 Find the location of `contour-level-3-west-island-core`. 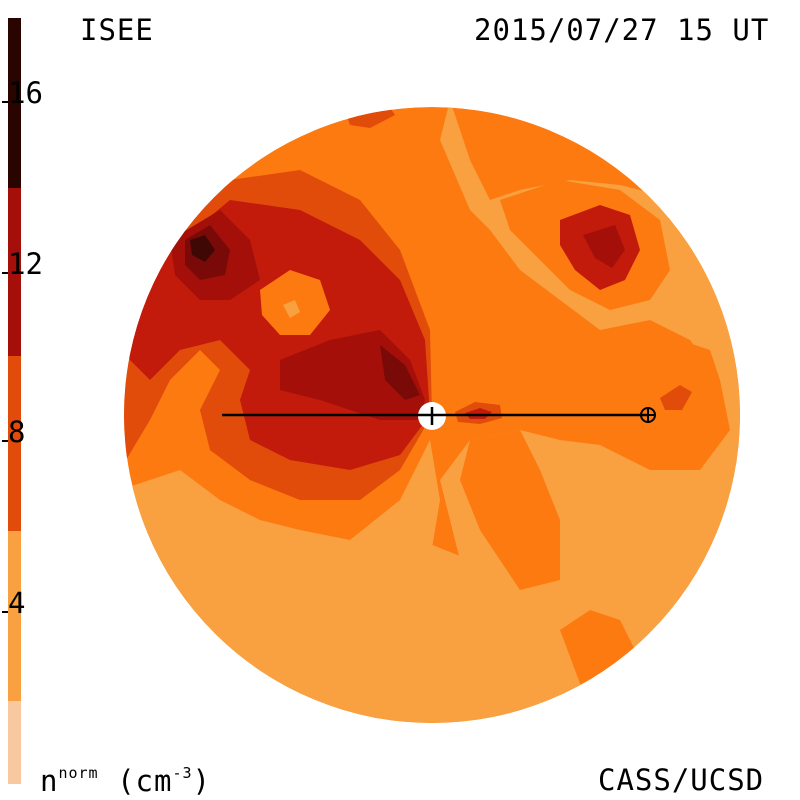

contour-level-3-west-island-core is located at coordinates (291, 309).